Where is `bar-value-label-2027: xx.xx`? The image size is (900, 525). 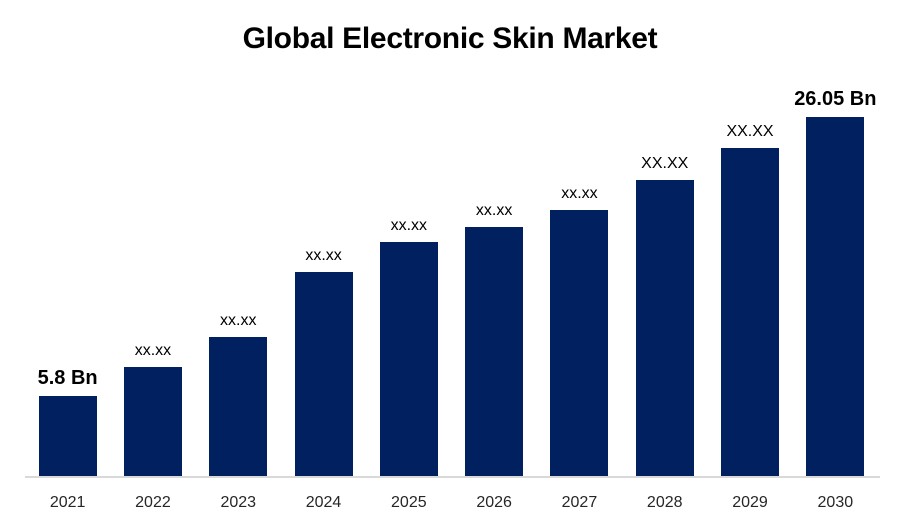
bar-value-label-2027: xx.xx is located at coordinates (579, 193).